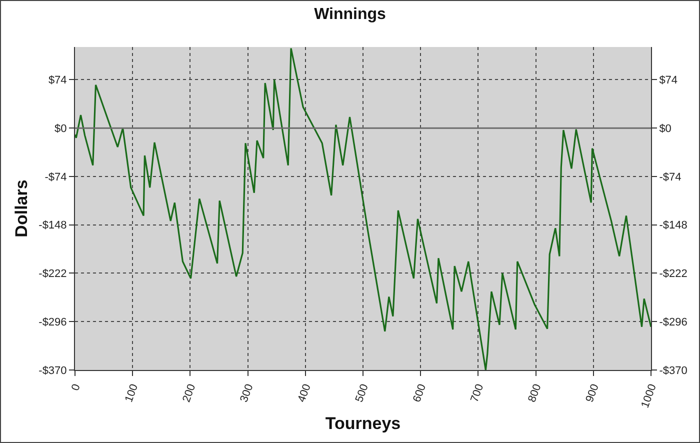  Describe the element at coordinates (189, 393) in the screenshot. I see `x-tick-label: 200` at that location.